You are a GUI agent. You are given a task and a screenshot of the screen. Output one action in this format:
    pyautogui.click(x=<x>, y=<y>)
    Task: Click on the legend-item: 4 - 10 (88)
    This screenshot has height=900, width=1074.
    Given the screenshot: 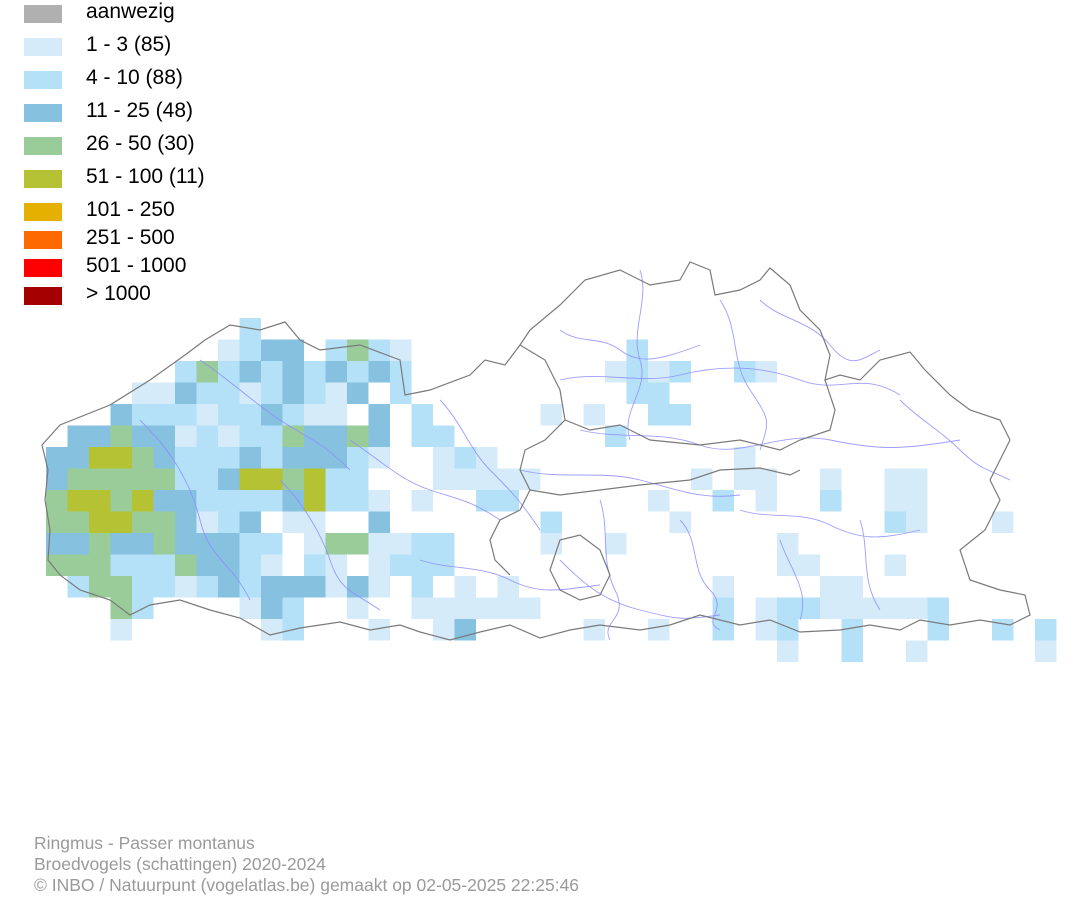 What is the action you would take?
    pyautogui.click(x=154, y=78)
    